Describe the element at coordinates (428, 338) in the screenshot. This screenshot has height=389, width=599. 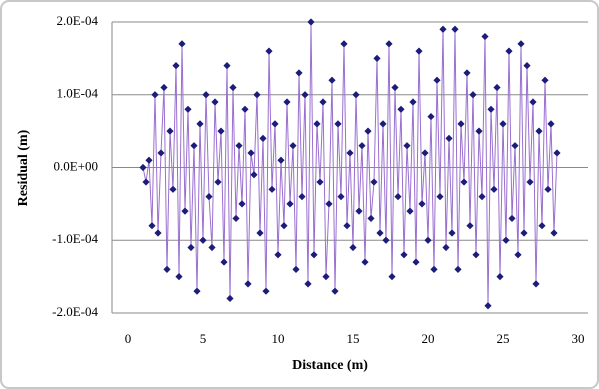
I see `x-tick-label: 20` at that location.